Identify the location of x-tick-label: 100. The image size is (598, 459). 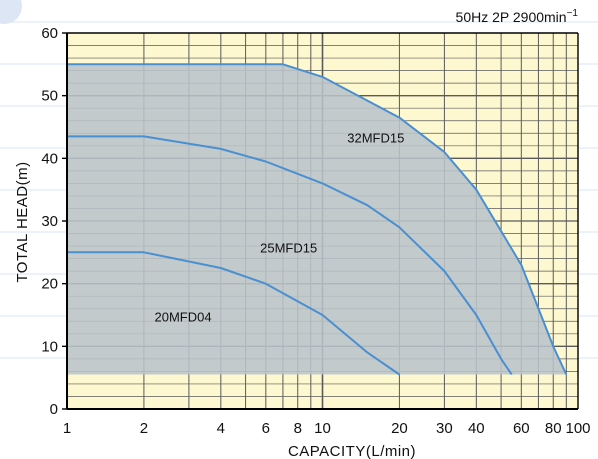
(577, 428).